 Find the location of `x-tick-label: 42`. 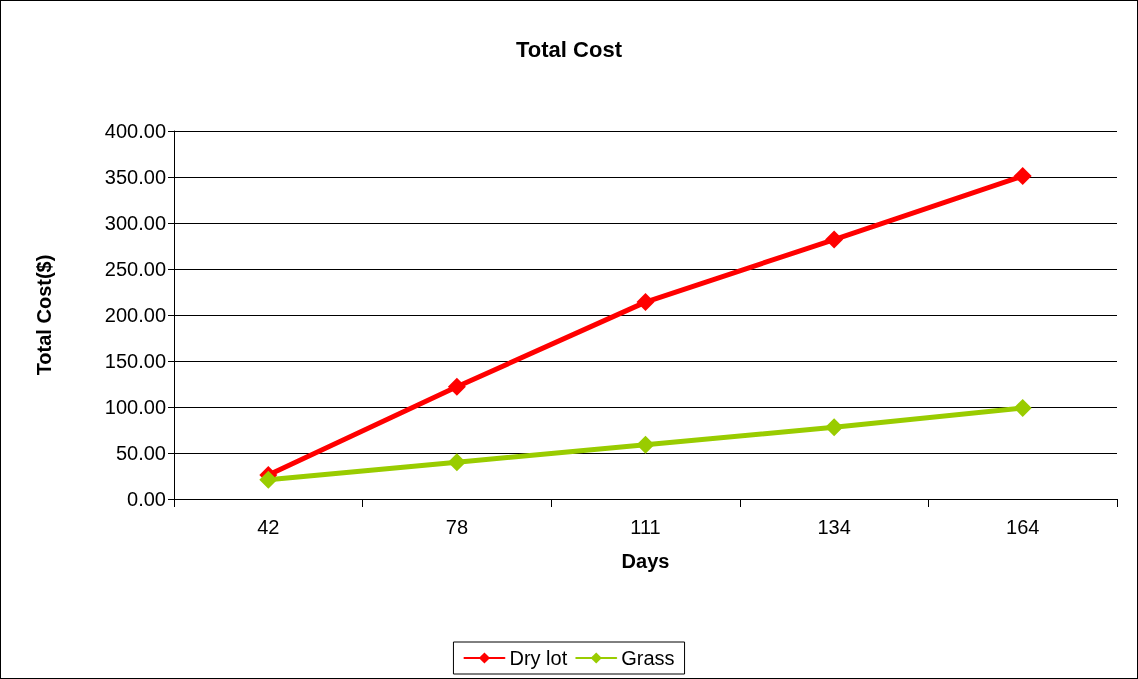

x-tick-label: 42 is located at coordinates (268, 527).